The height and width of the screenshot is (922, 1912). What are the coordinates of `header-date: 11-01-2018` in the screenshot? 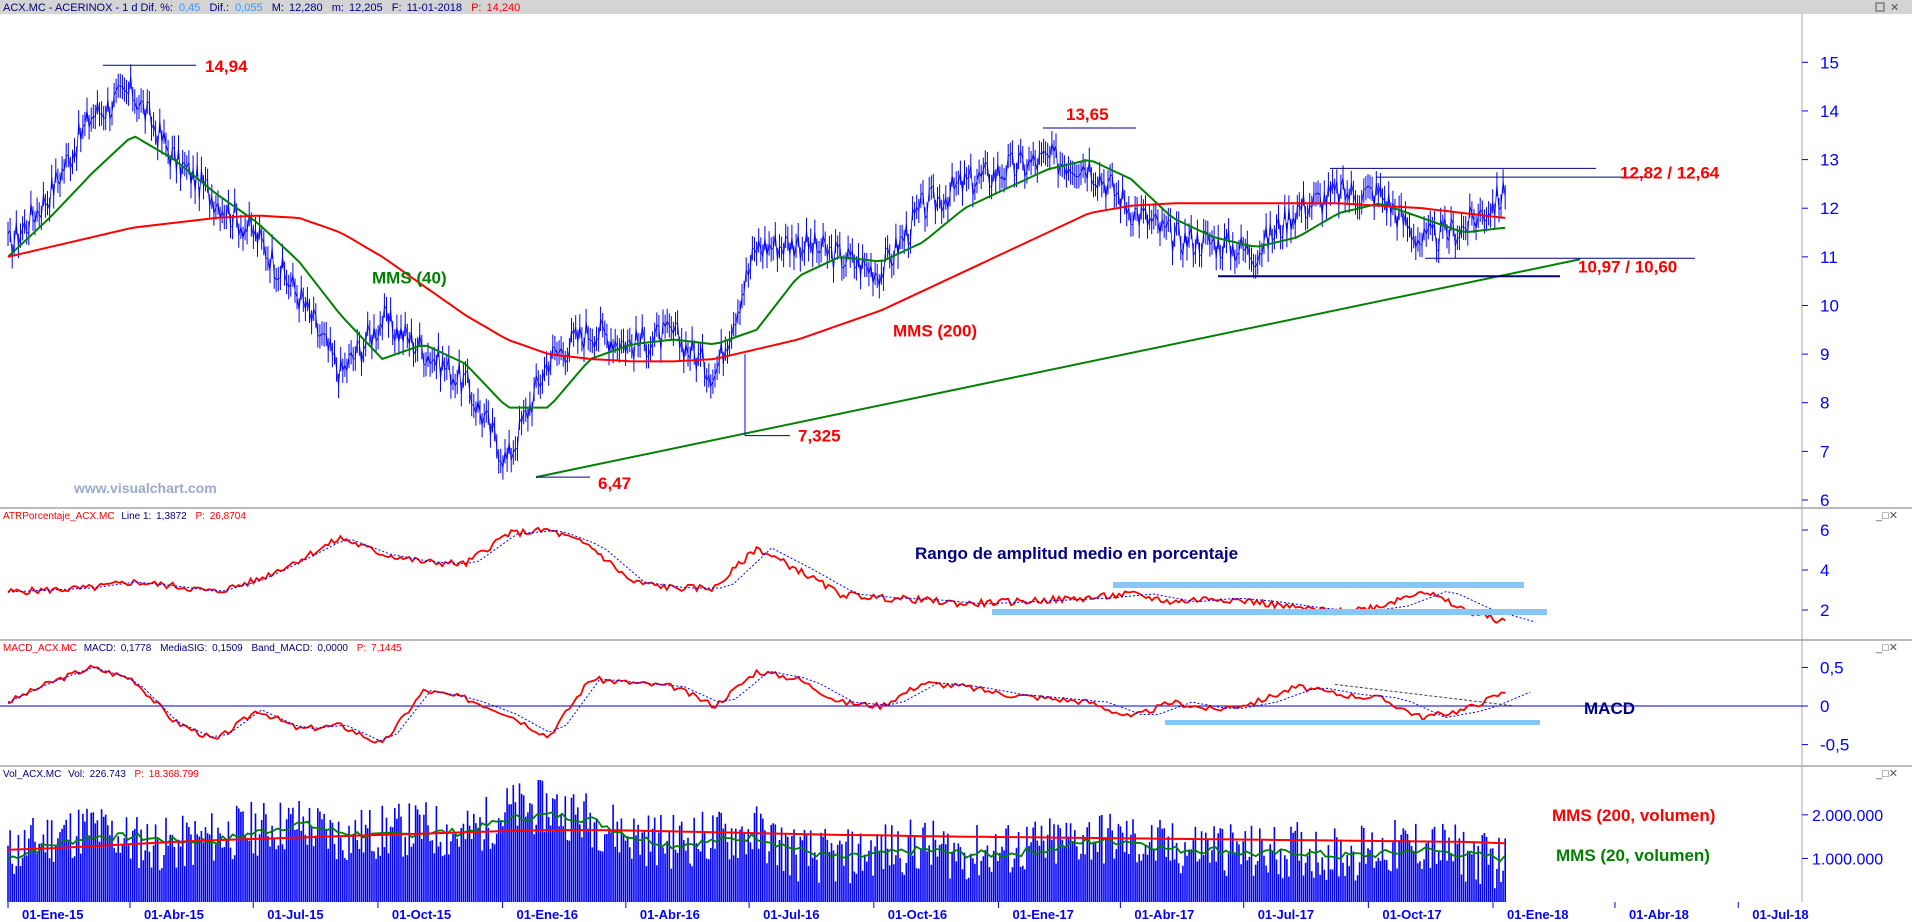 It's located at (434, 8).